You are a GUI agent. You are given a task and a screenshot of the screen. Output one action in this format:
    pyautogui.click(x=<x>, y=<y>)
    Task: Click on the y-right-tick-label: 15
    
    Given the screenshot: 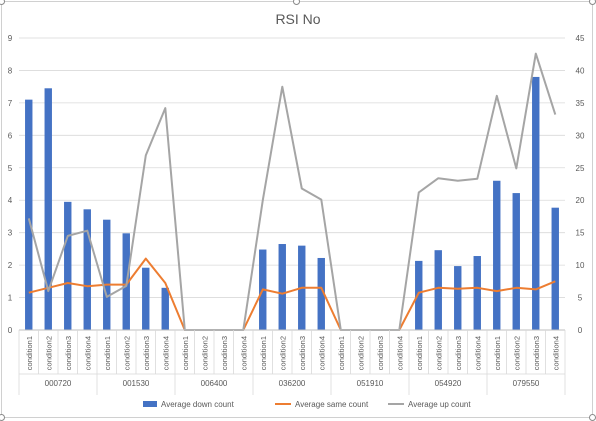 What is the action you would take?
    pyautogui.click(x=580, y=233)
    